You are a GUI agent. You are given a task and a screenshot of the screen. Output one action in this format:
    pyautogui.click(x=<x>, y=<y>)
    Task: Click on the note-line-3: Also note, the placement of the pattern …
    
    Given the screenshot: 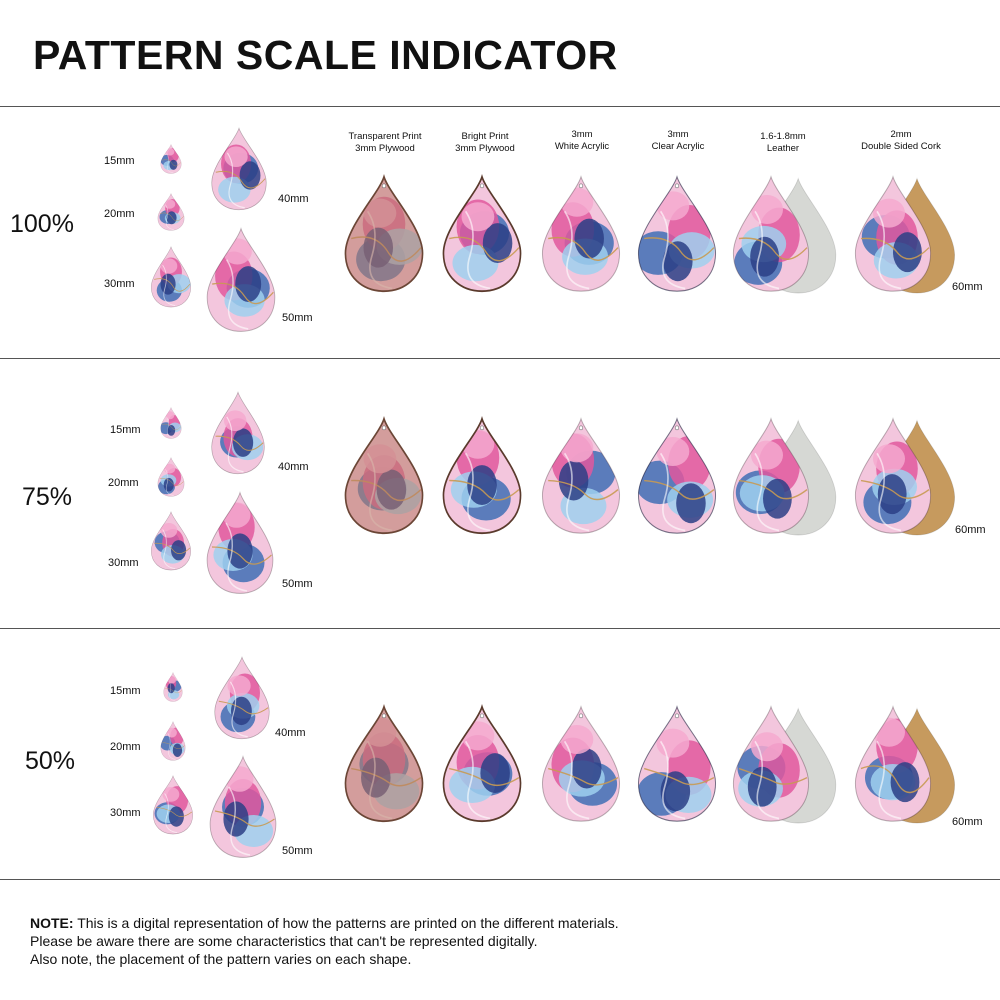 What is the action you would take?
    pyautogui.click(x=221, y=959)
    